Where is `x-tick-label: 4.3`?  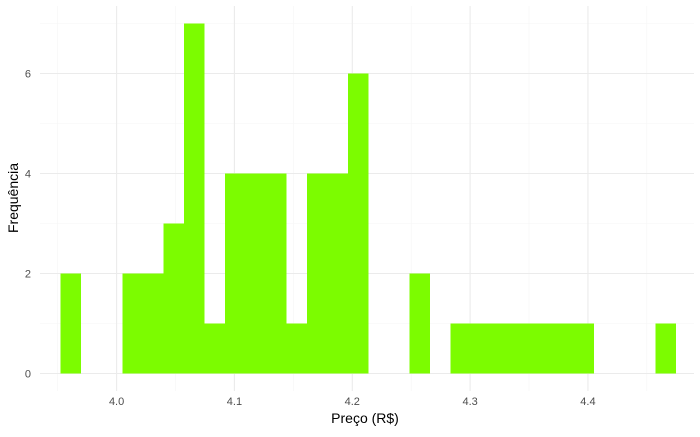
x-tick-label: 4.3 is located at coordinates (469, 402).